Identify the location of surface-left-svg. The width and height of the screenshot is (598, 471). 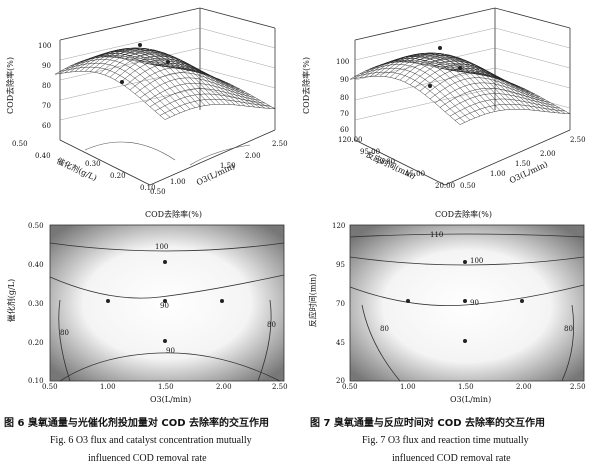
(165, 96).